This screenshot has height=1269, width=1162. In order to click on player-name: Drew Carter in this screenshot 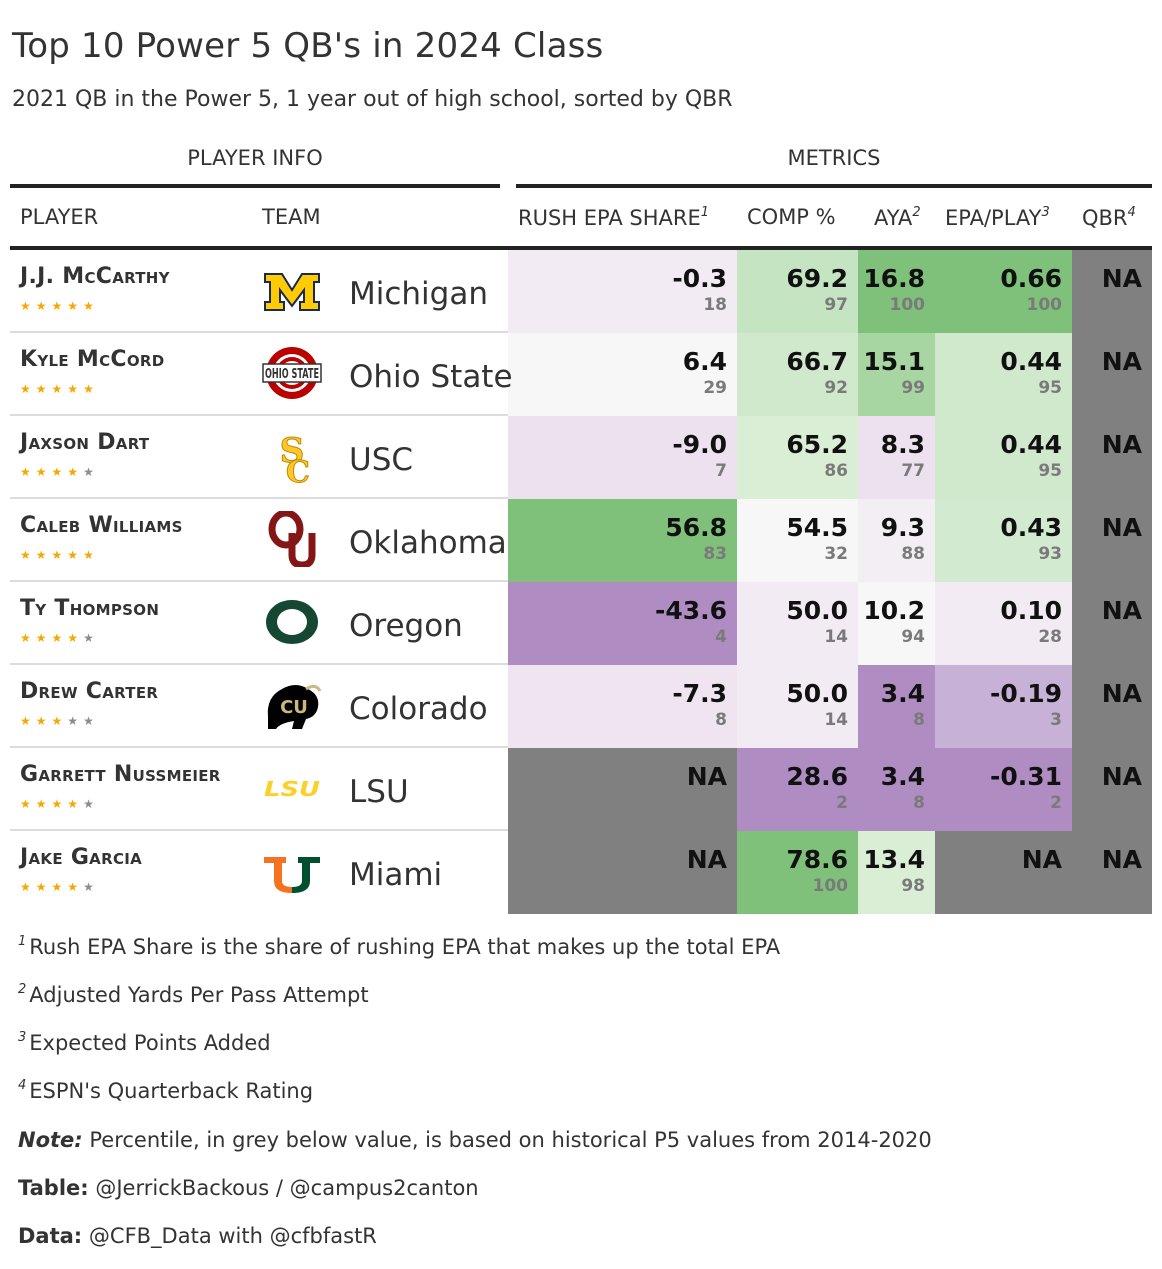, I will do `click(89, 691)`.